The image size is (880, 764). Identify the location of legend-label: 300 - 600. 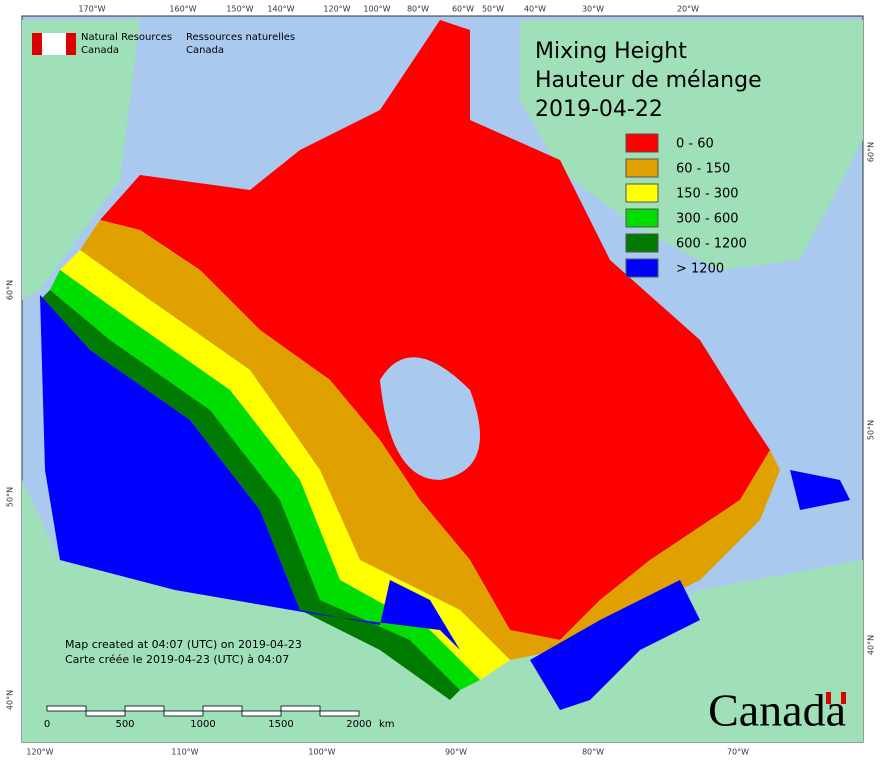
(707, 219).